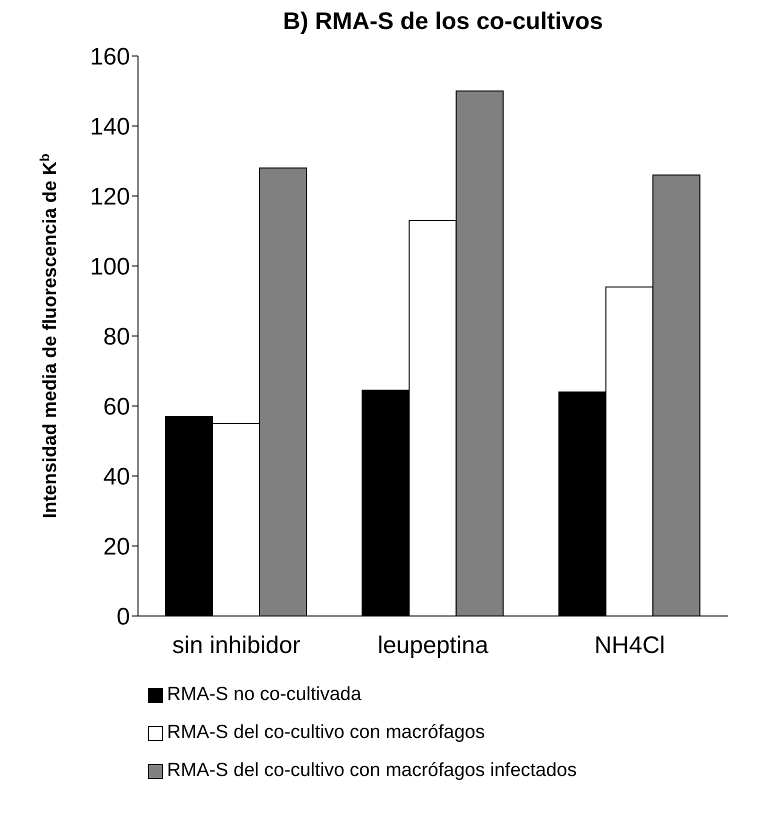 This screenshot has width=766, height=827. What do you see at coordinates (110, 57) in the screenshot?
I see `y-tick-label: 160` at bounding box center [110, 57].